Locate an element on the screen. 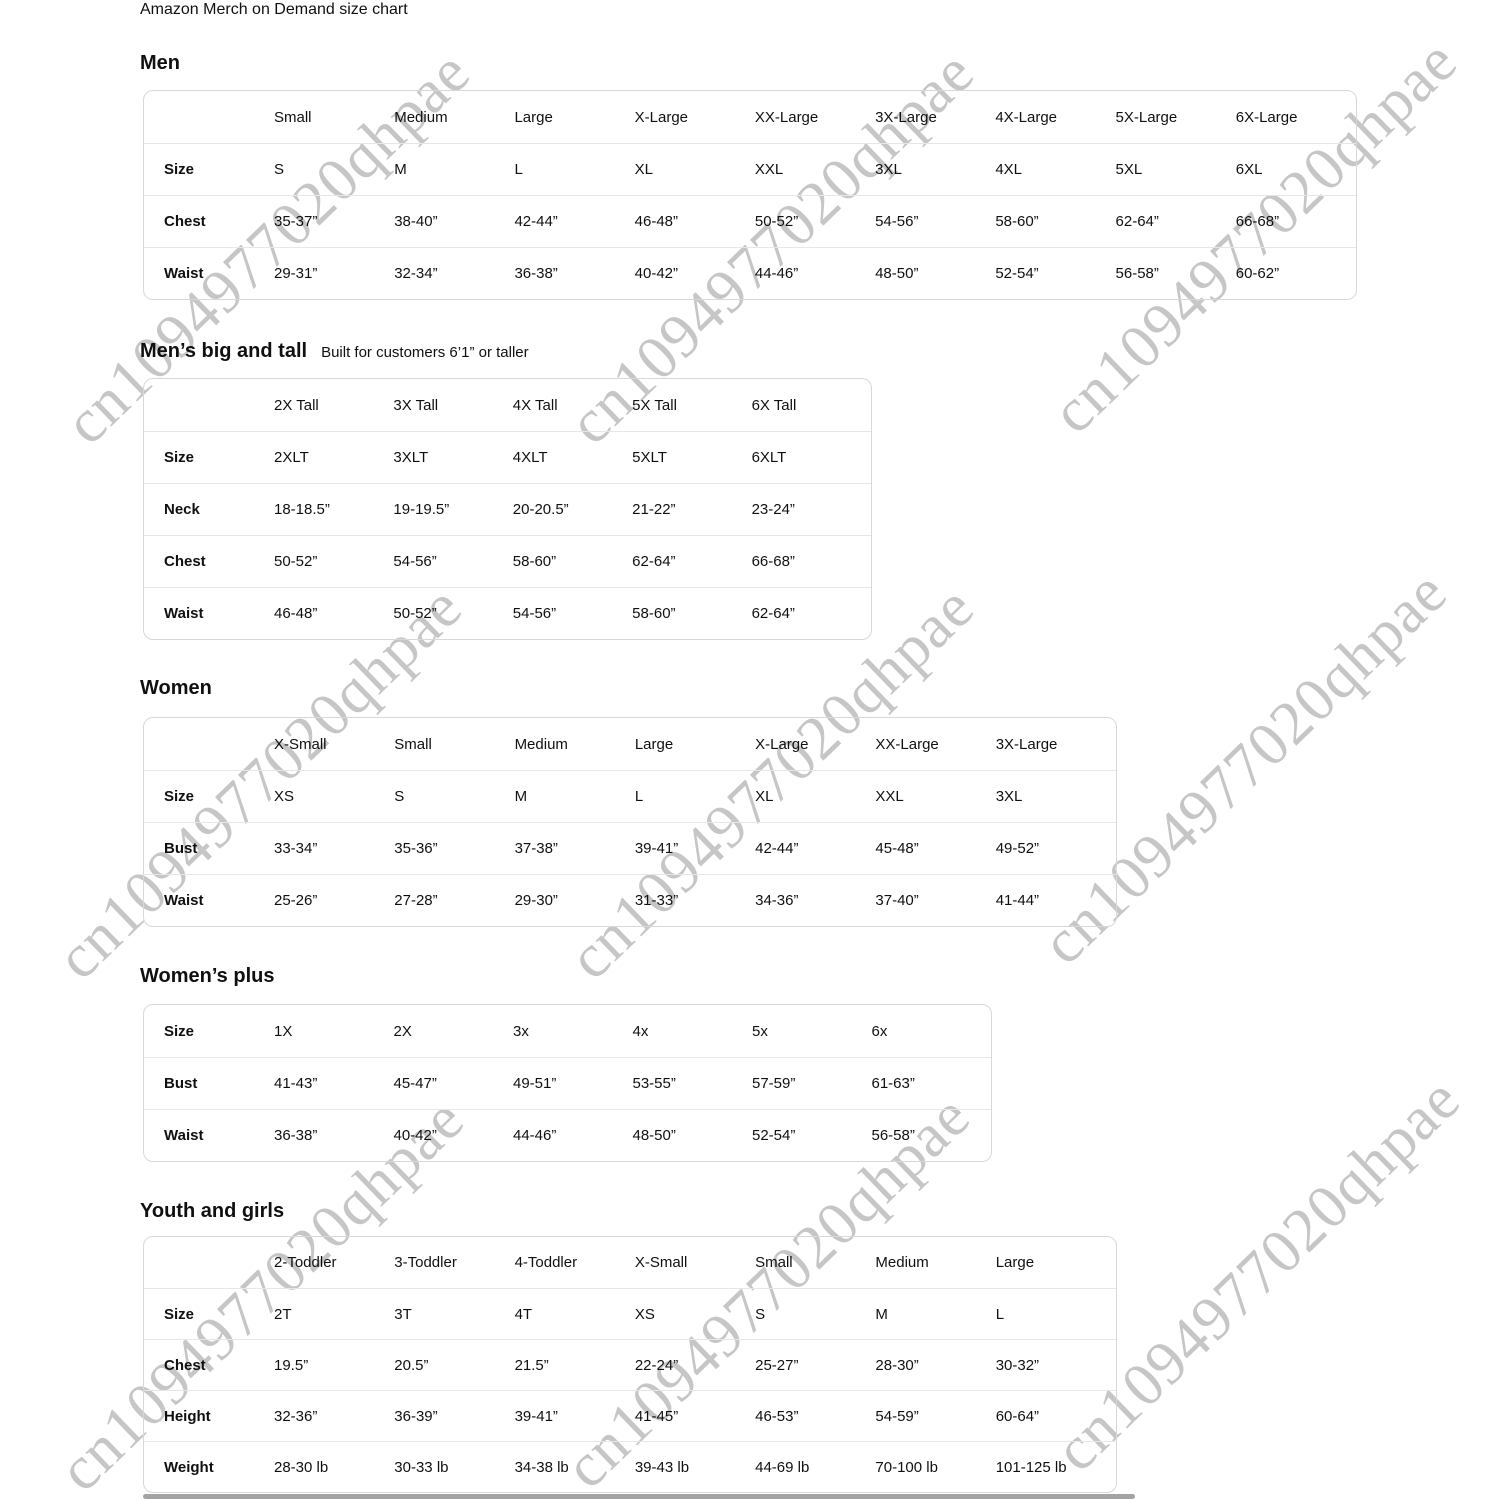 The height and width of the screenshot is (1500, 1500). value-cell: 6x is located at coordinates (879, 1031).